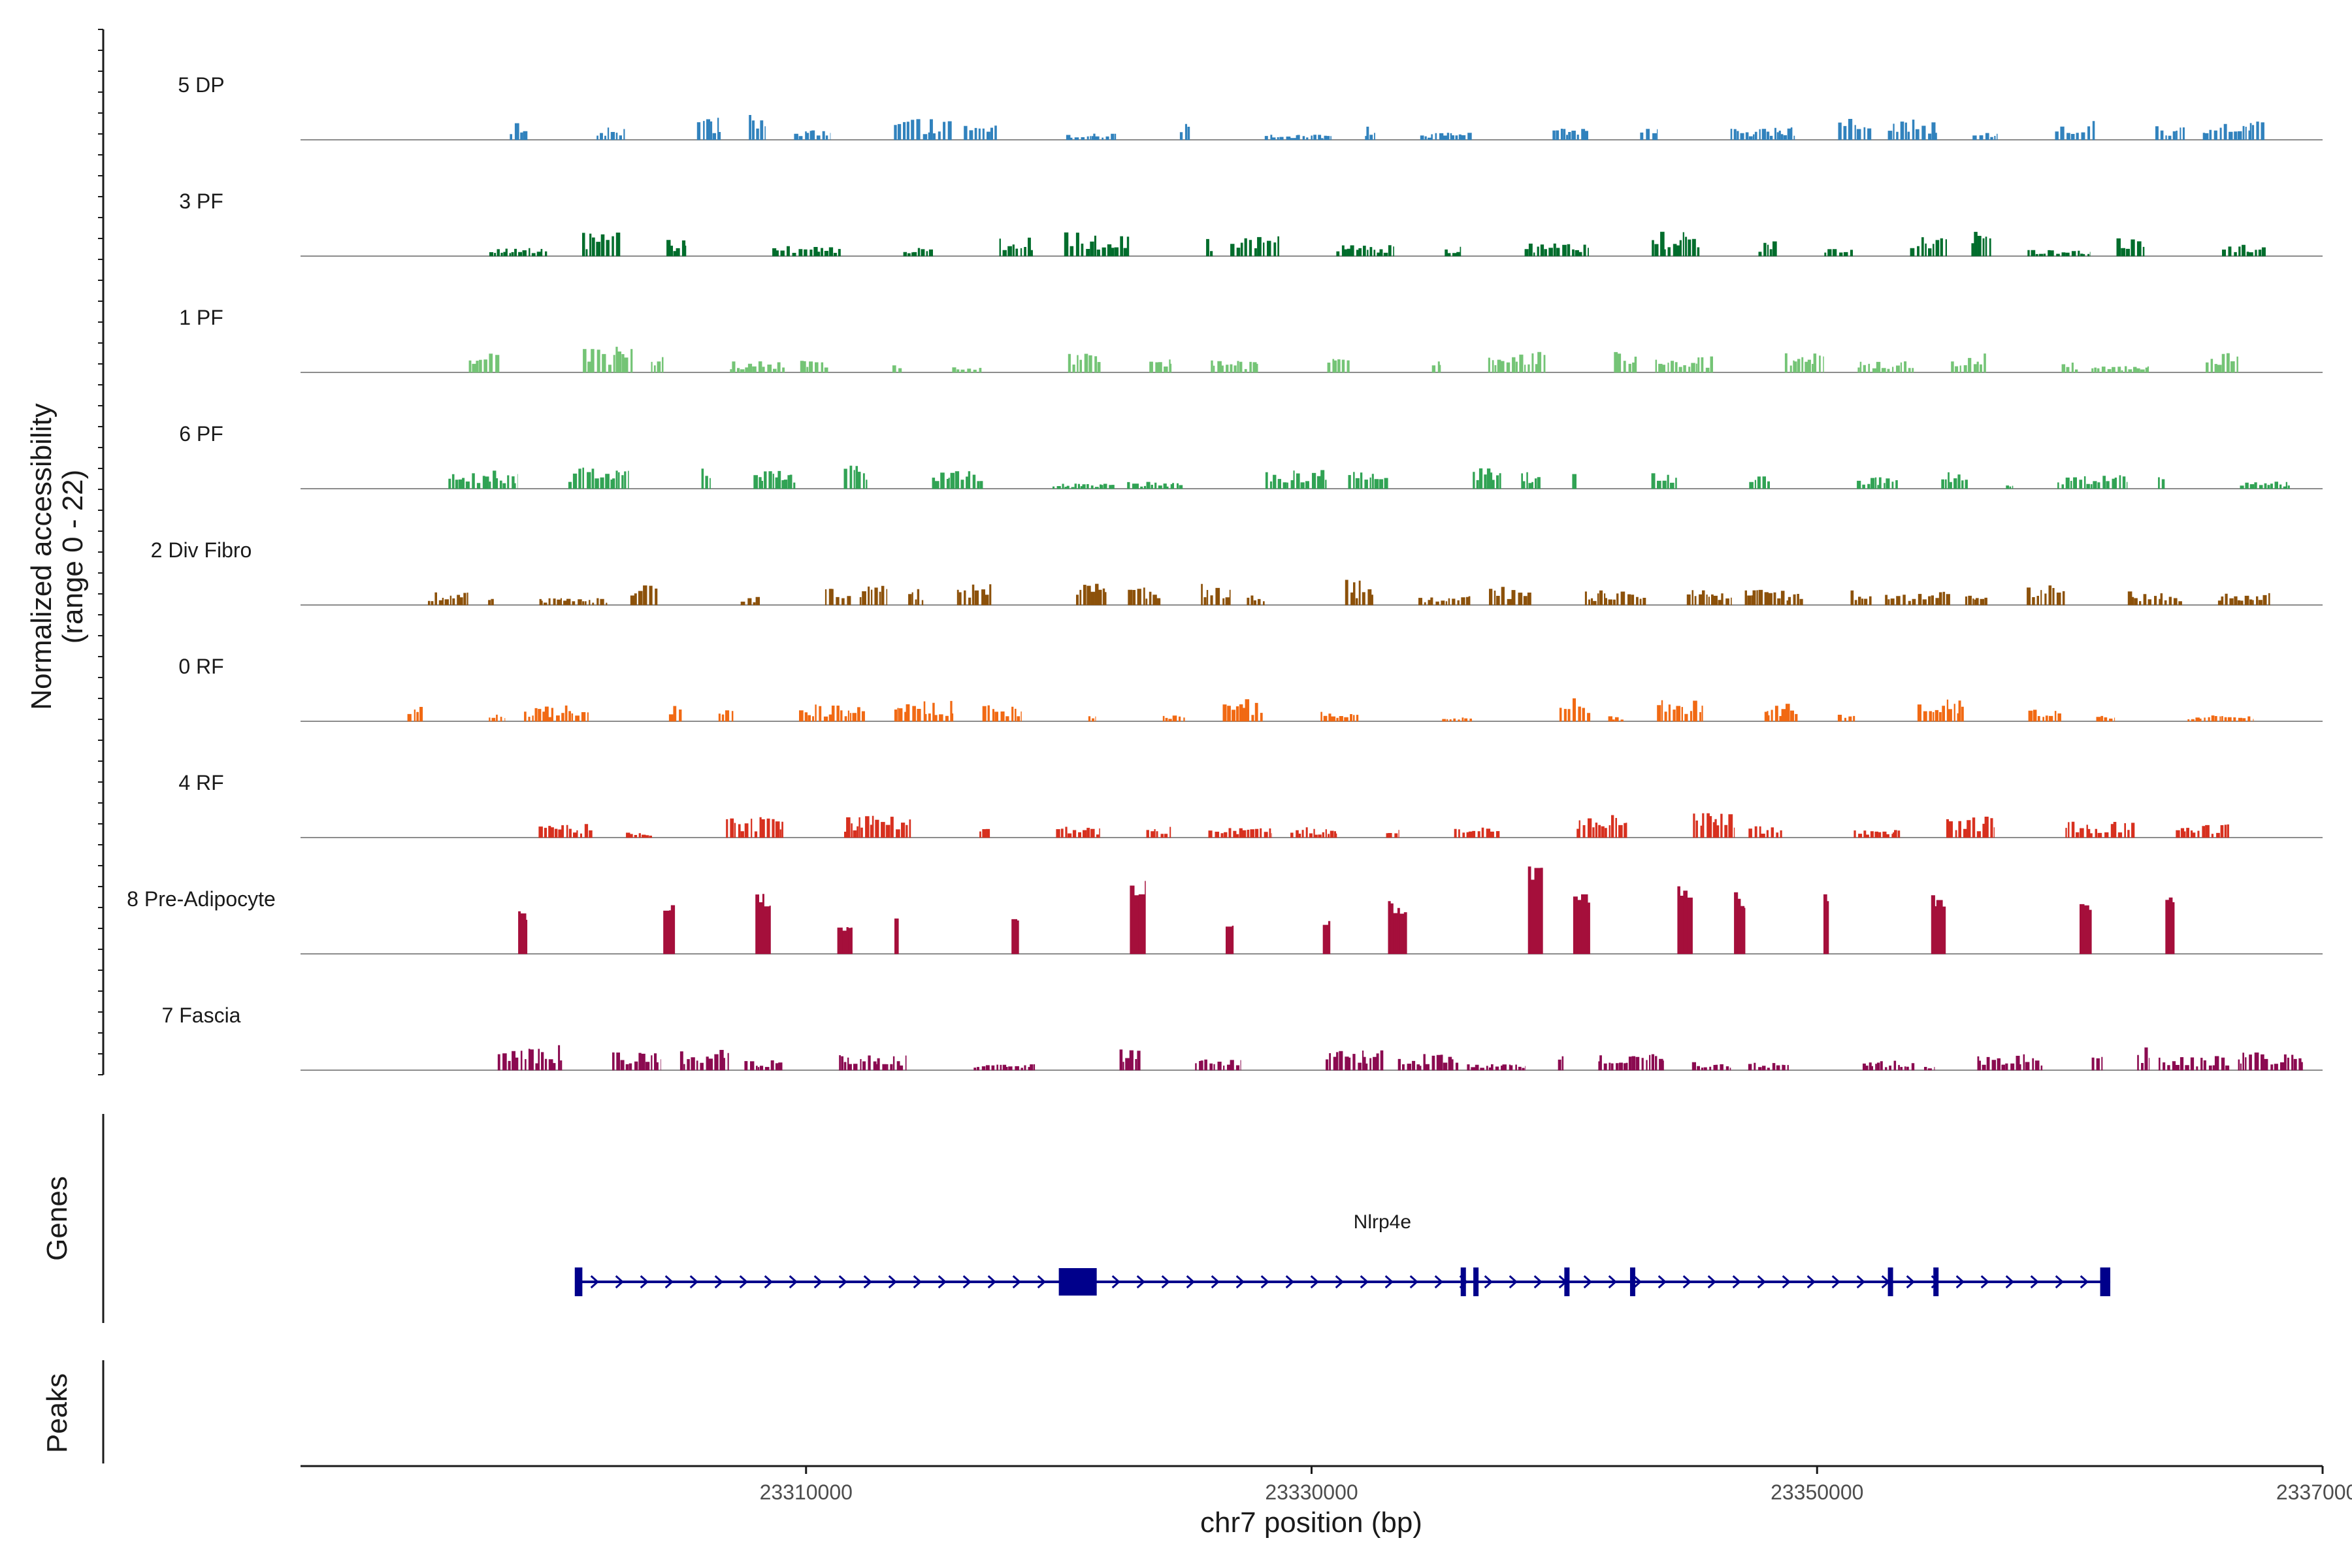 This screenshot has width=2352, height=1568. What do you see at coordinates (201, 899) in the screenshot?
I see `track-label: 8 Pre-Adipocyte` at bounding box center [201, 899].